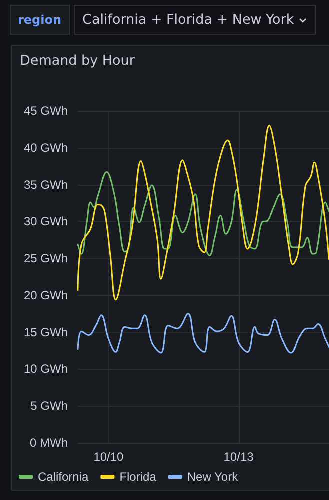 The height and width of the screenshot is (500, 329). Describe the element at coordinates (109, 457) in the screenshot. I see `x-tick-label: 10/10` at that location.